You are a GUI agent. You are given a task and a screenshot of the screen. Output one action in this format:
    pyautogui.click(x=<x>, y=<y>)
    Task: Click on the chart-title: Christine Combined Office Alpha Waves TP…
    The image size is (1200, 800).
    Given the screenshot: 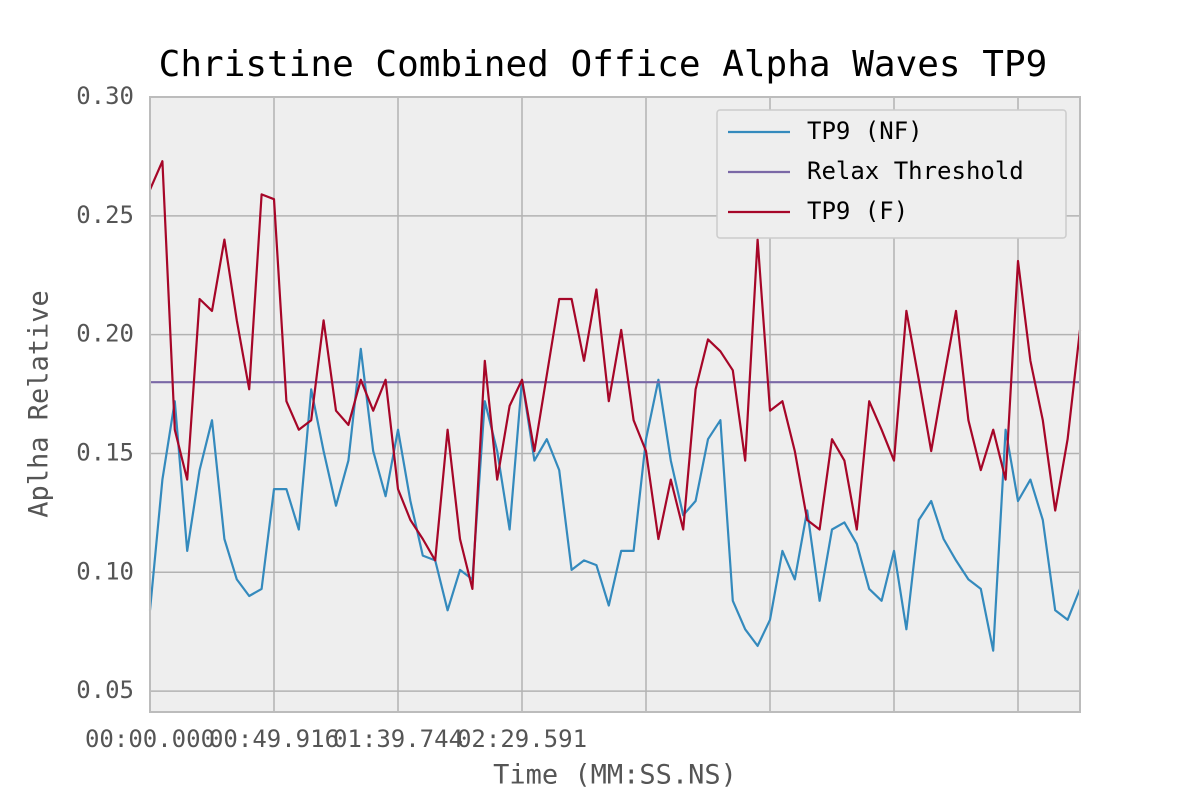 What is the action you would take?
    pyautogui.click(x=603, y=64)
    